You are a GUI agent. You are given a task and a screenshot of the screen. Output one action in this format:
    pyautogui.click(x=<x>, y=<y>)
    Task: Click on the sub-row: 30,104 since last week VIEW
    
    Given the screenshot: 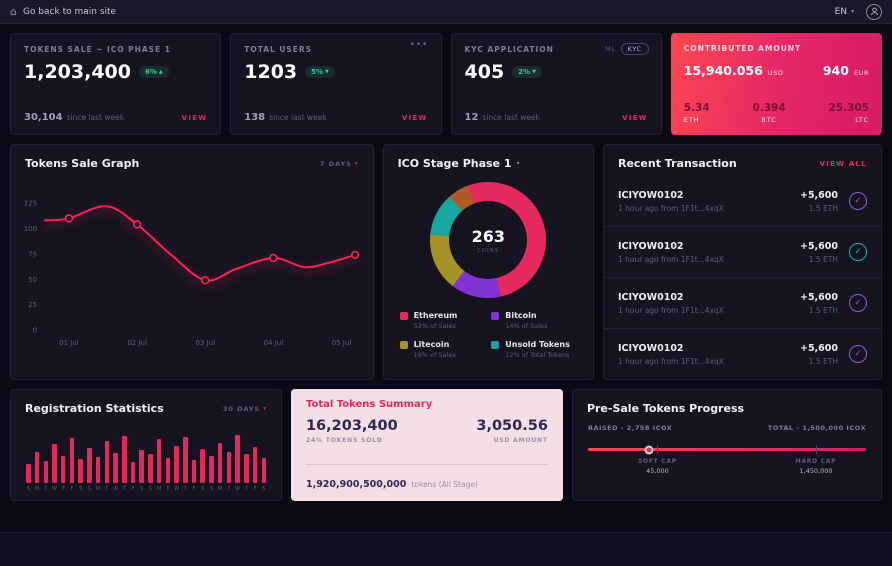 What is the action you would take?
    pyautogui.click(x=115, y=117)
    